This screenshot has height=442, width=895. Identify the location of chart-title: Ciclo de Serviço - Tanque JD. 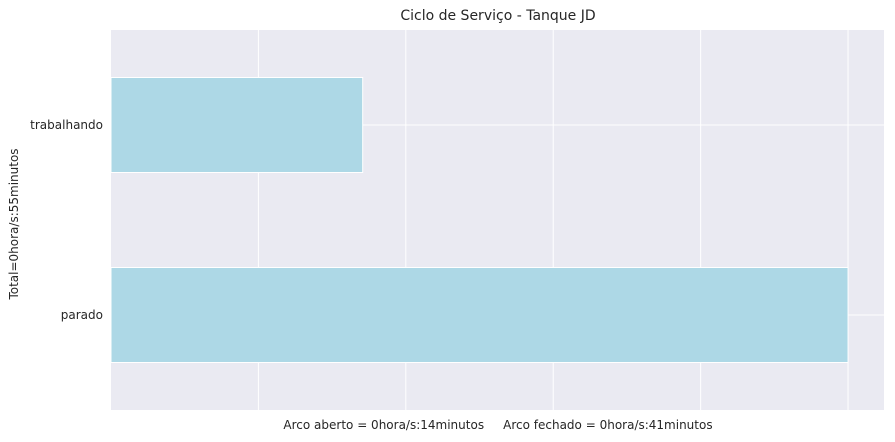
(497, 16).